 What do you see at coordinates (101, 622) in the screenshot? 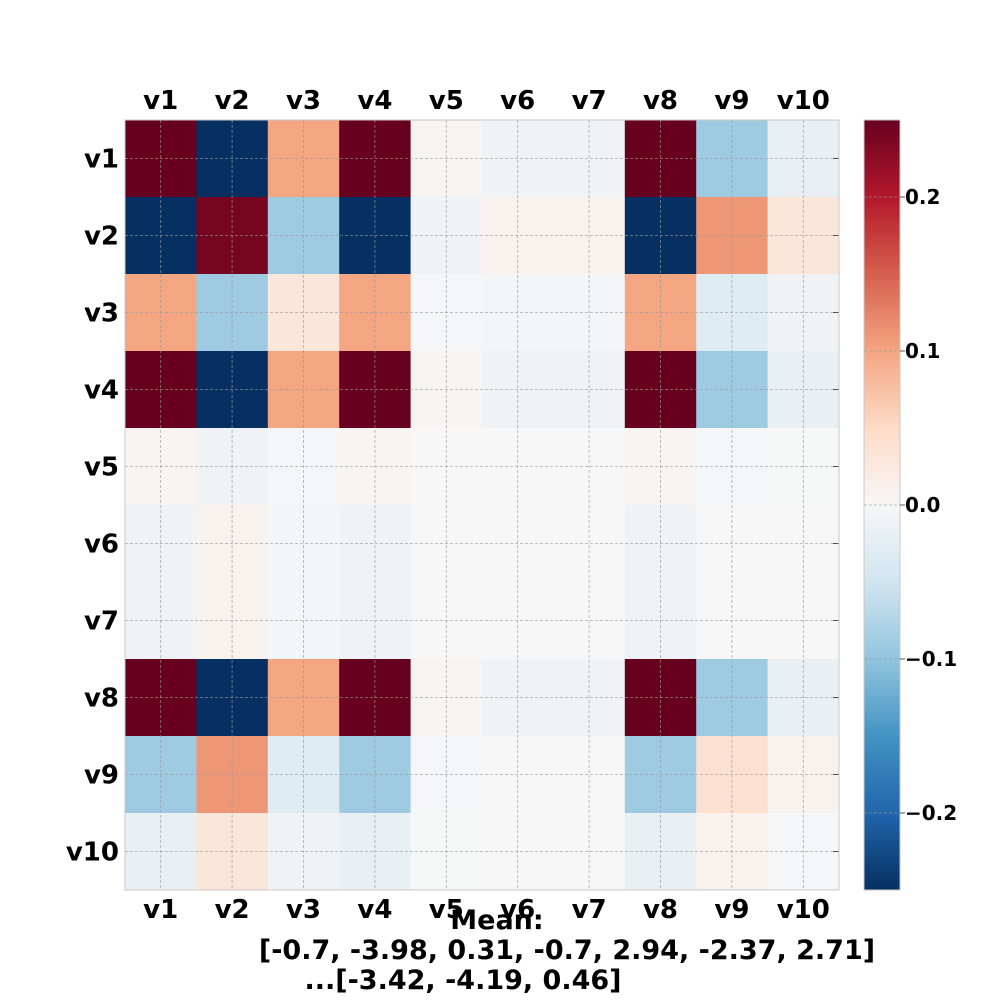
I see `y-tick-label: v7` at bounding box center [101, 622].